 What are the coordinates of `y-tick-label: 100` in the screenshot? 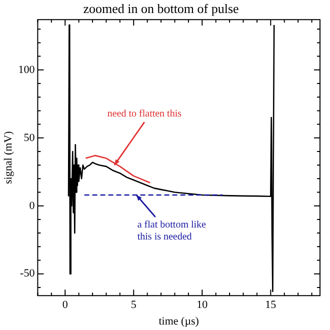 It's located at (27, 70).